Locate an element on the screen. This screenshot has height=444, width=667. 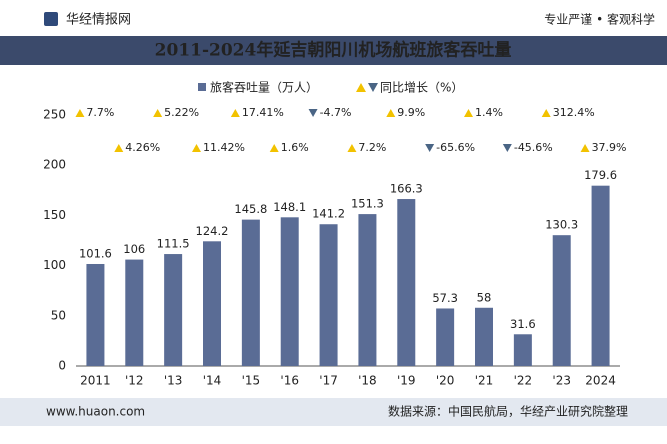
data-label: 106 is located at coordinates (134, 249).